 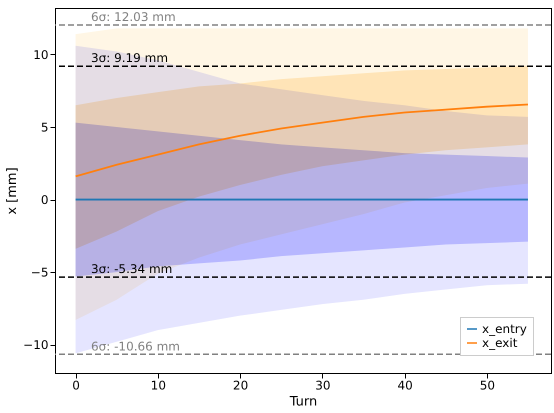 I want to click on y-tick-label: 5, so click(x=44, y=127).